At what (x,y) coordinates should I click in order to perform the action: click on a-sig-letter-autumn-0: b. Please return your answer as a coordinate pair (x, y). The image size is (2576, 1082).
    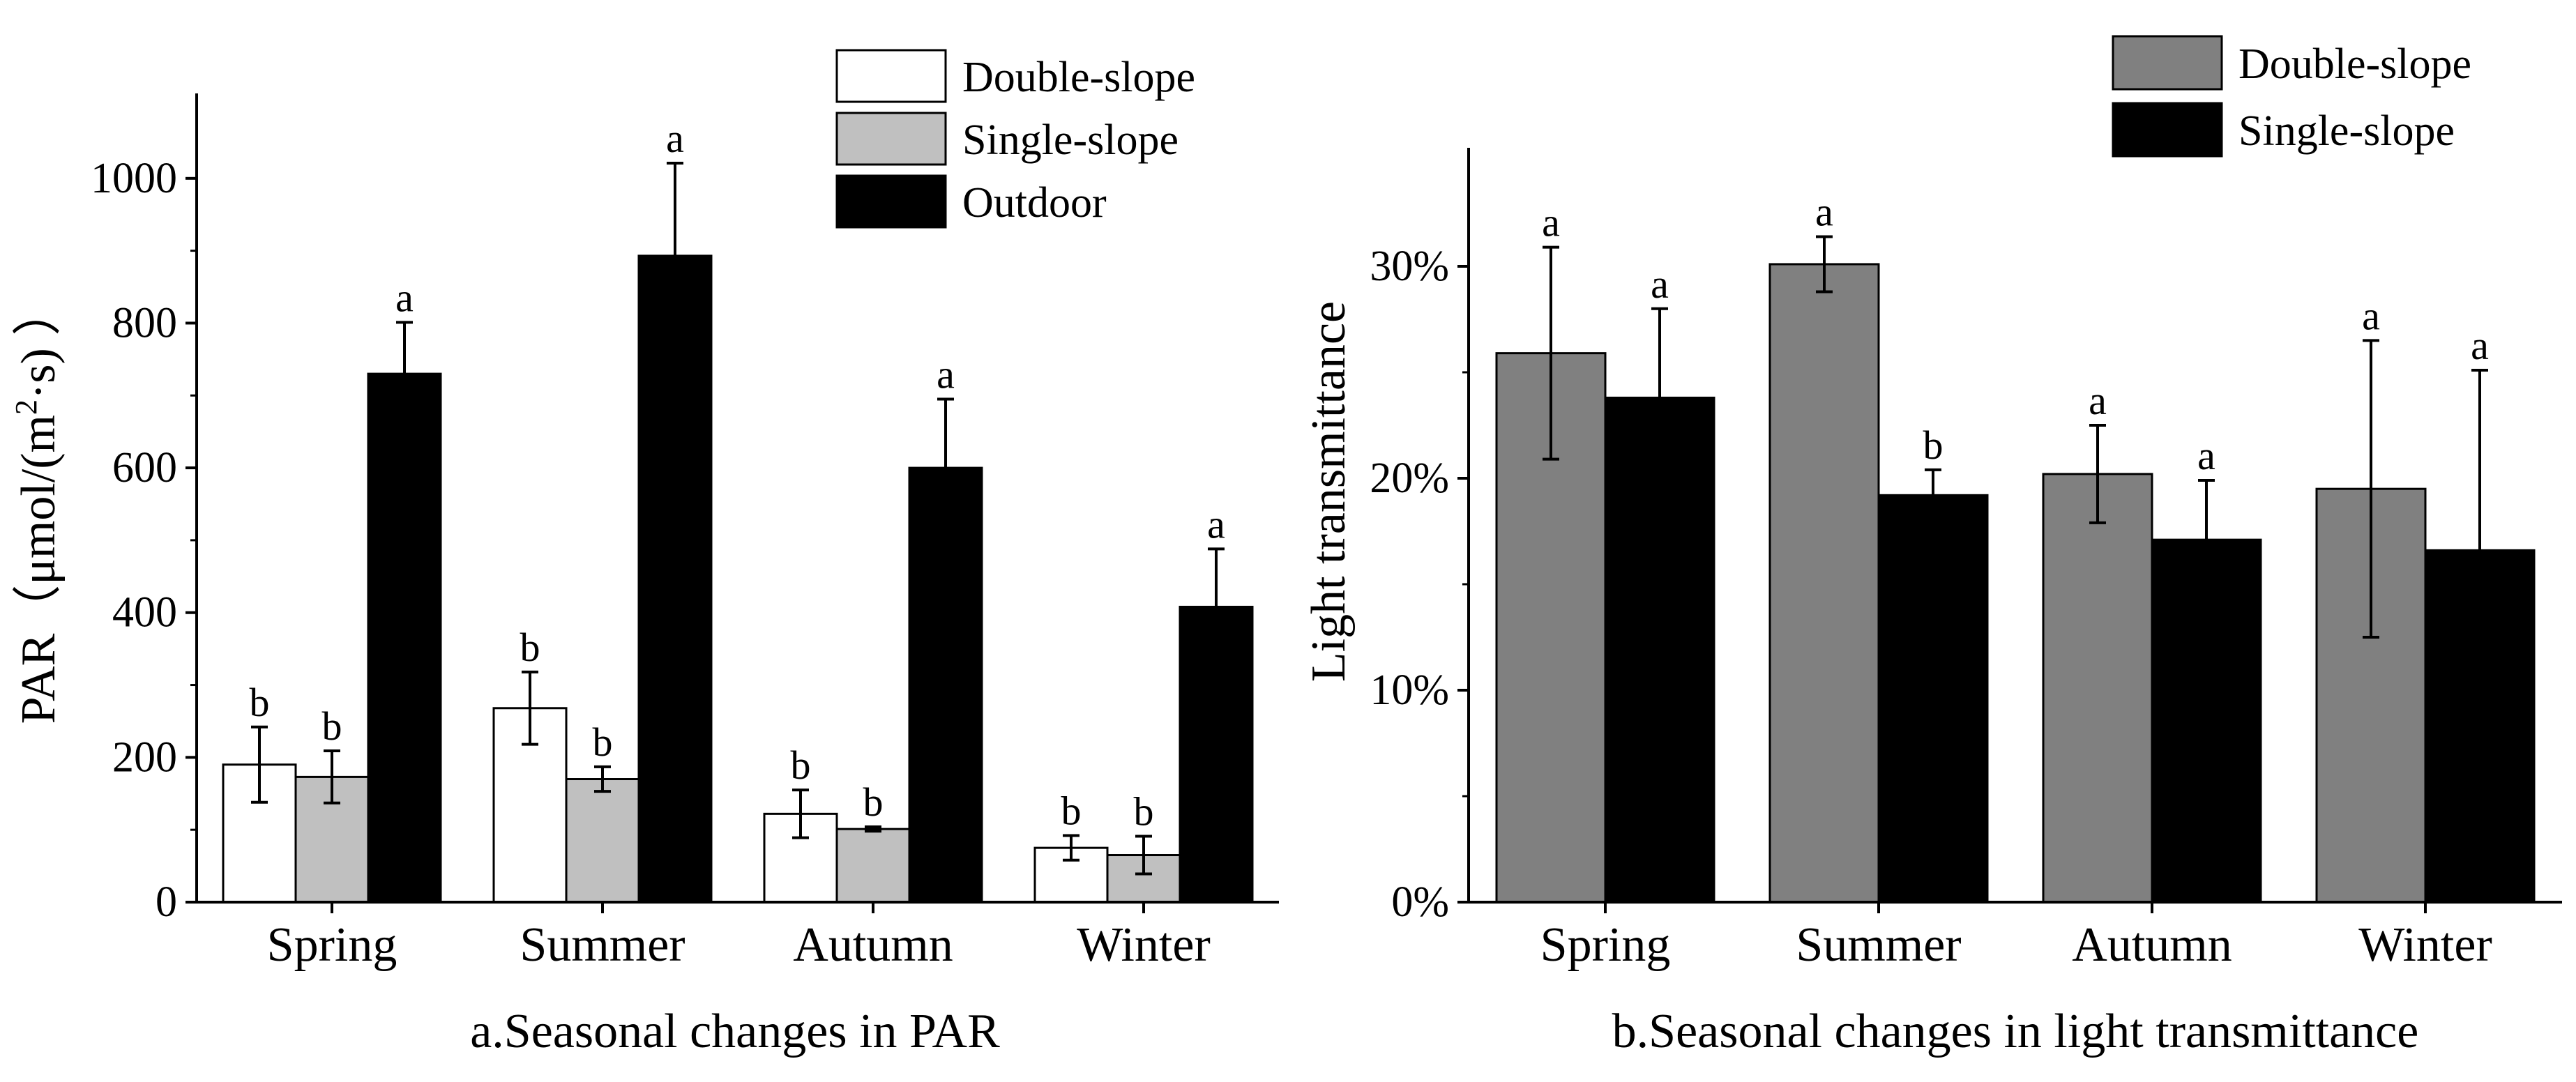
    Looking at the image, I should click on (801, 765).